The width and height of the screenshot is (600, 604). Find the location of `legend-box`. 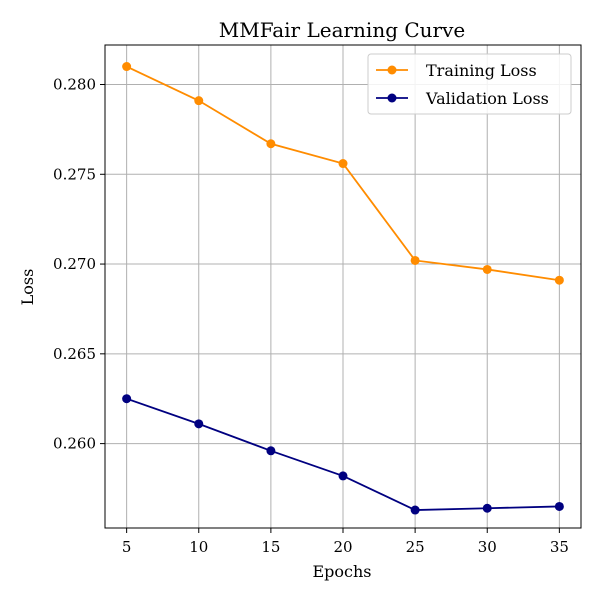

legend-box is located at coordinates (469, 84).